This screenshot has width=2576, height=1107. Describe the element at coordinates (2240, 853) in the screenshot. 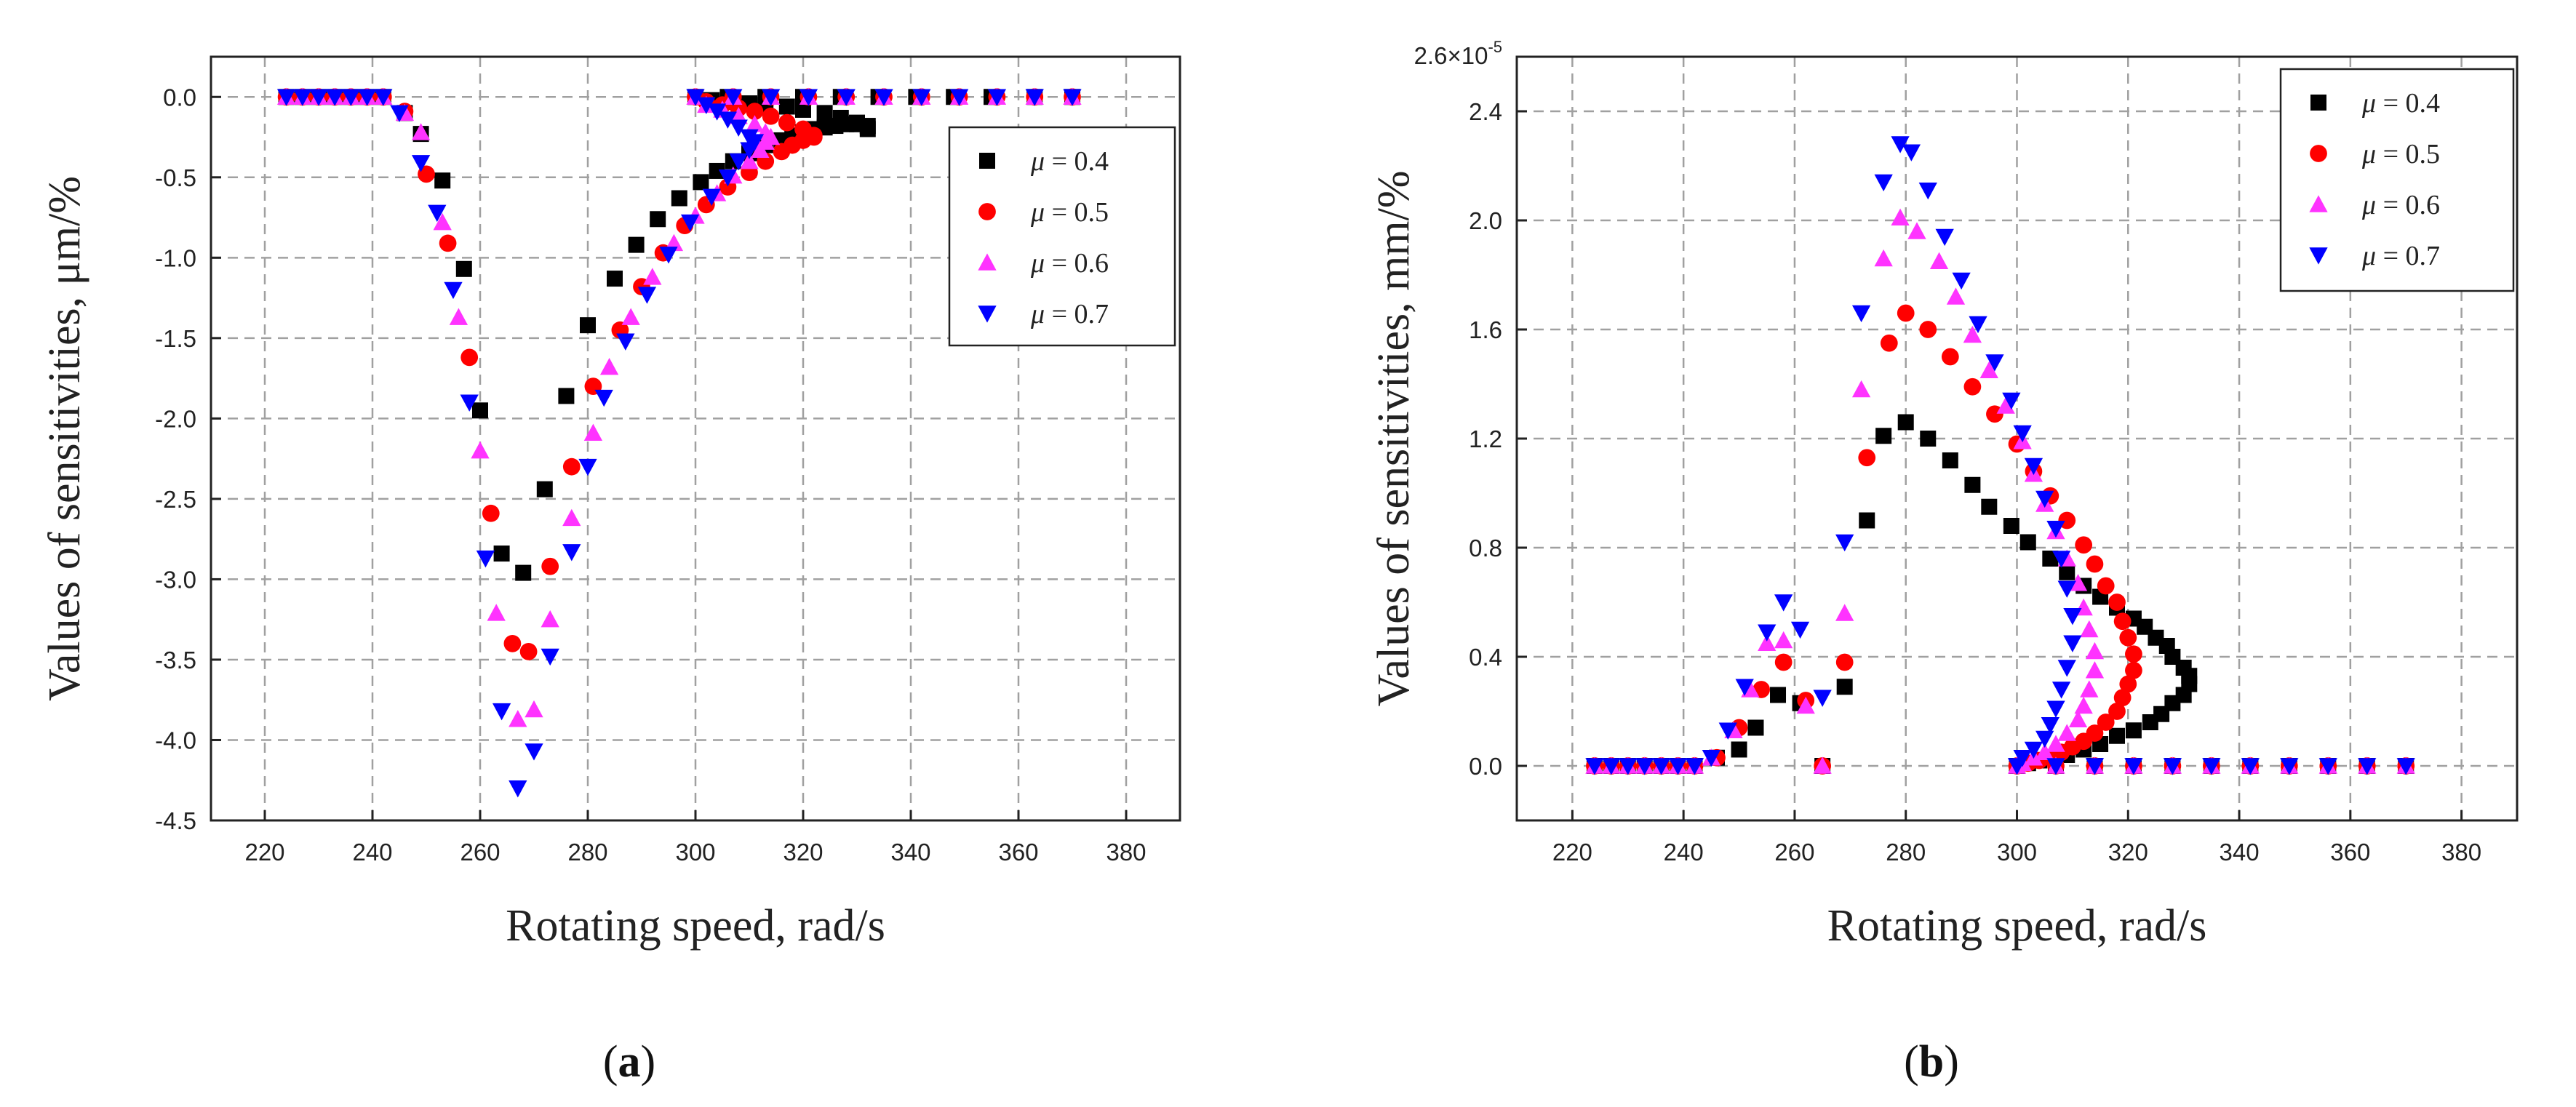

I see `x-tick-label: 340` at that location.